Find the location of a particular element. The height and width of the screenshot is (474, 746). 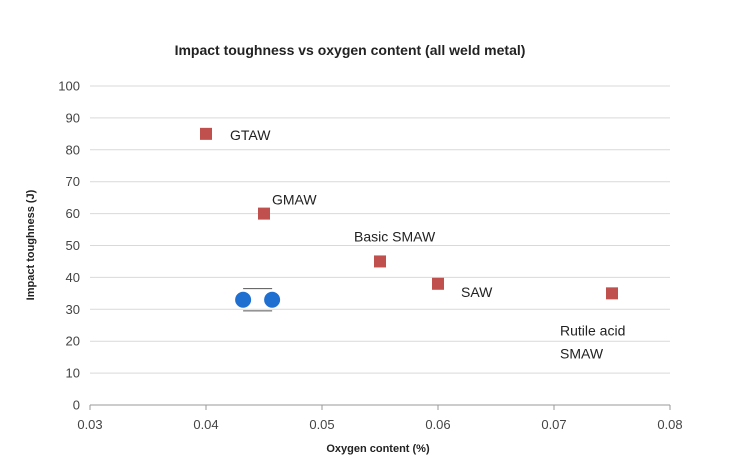

y-tick-labels: 0 10 20 30 40 50 60 70 80 90 100 is located at coordinates (69, 246).